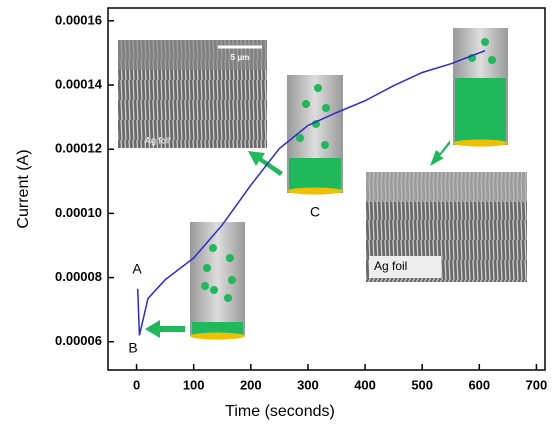  I want to click on x-tick-label: 400, so click(365, 384).